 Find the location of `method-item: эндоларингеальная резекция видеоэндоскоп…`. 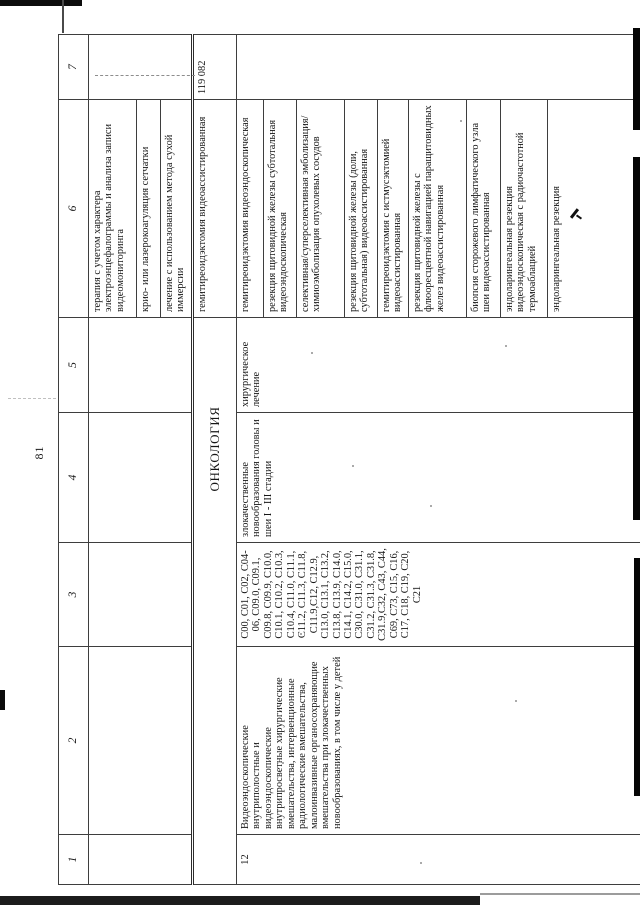

method-item: эндоларингеальная резекция видеоэндоскоп… is located at coordinates (524, 208).